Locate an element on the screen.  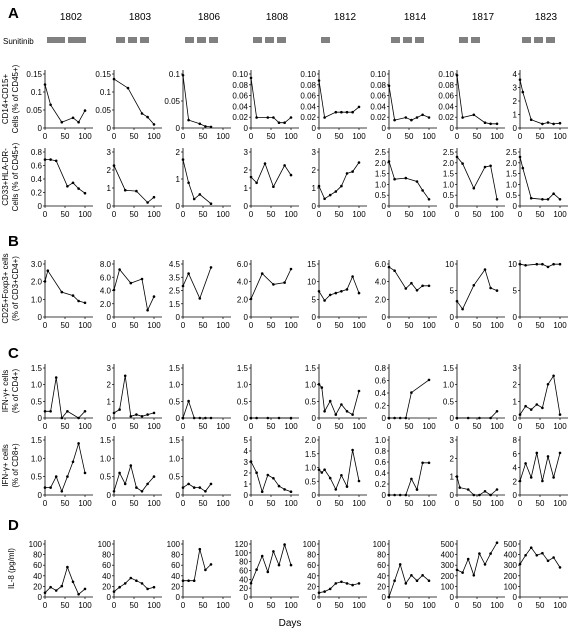
y-tick-label: 500 is located at coordinates (448, 544).